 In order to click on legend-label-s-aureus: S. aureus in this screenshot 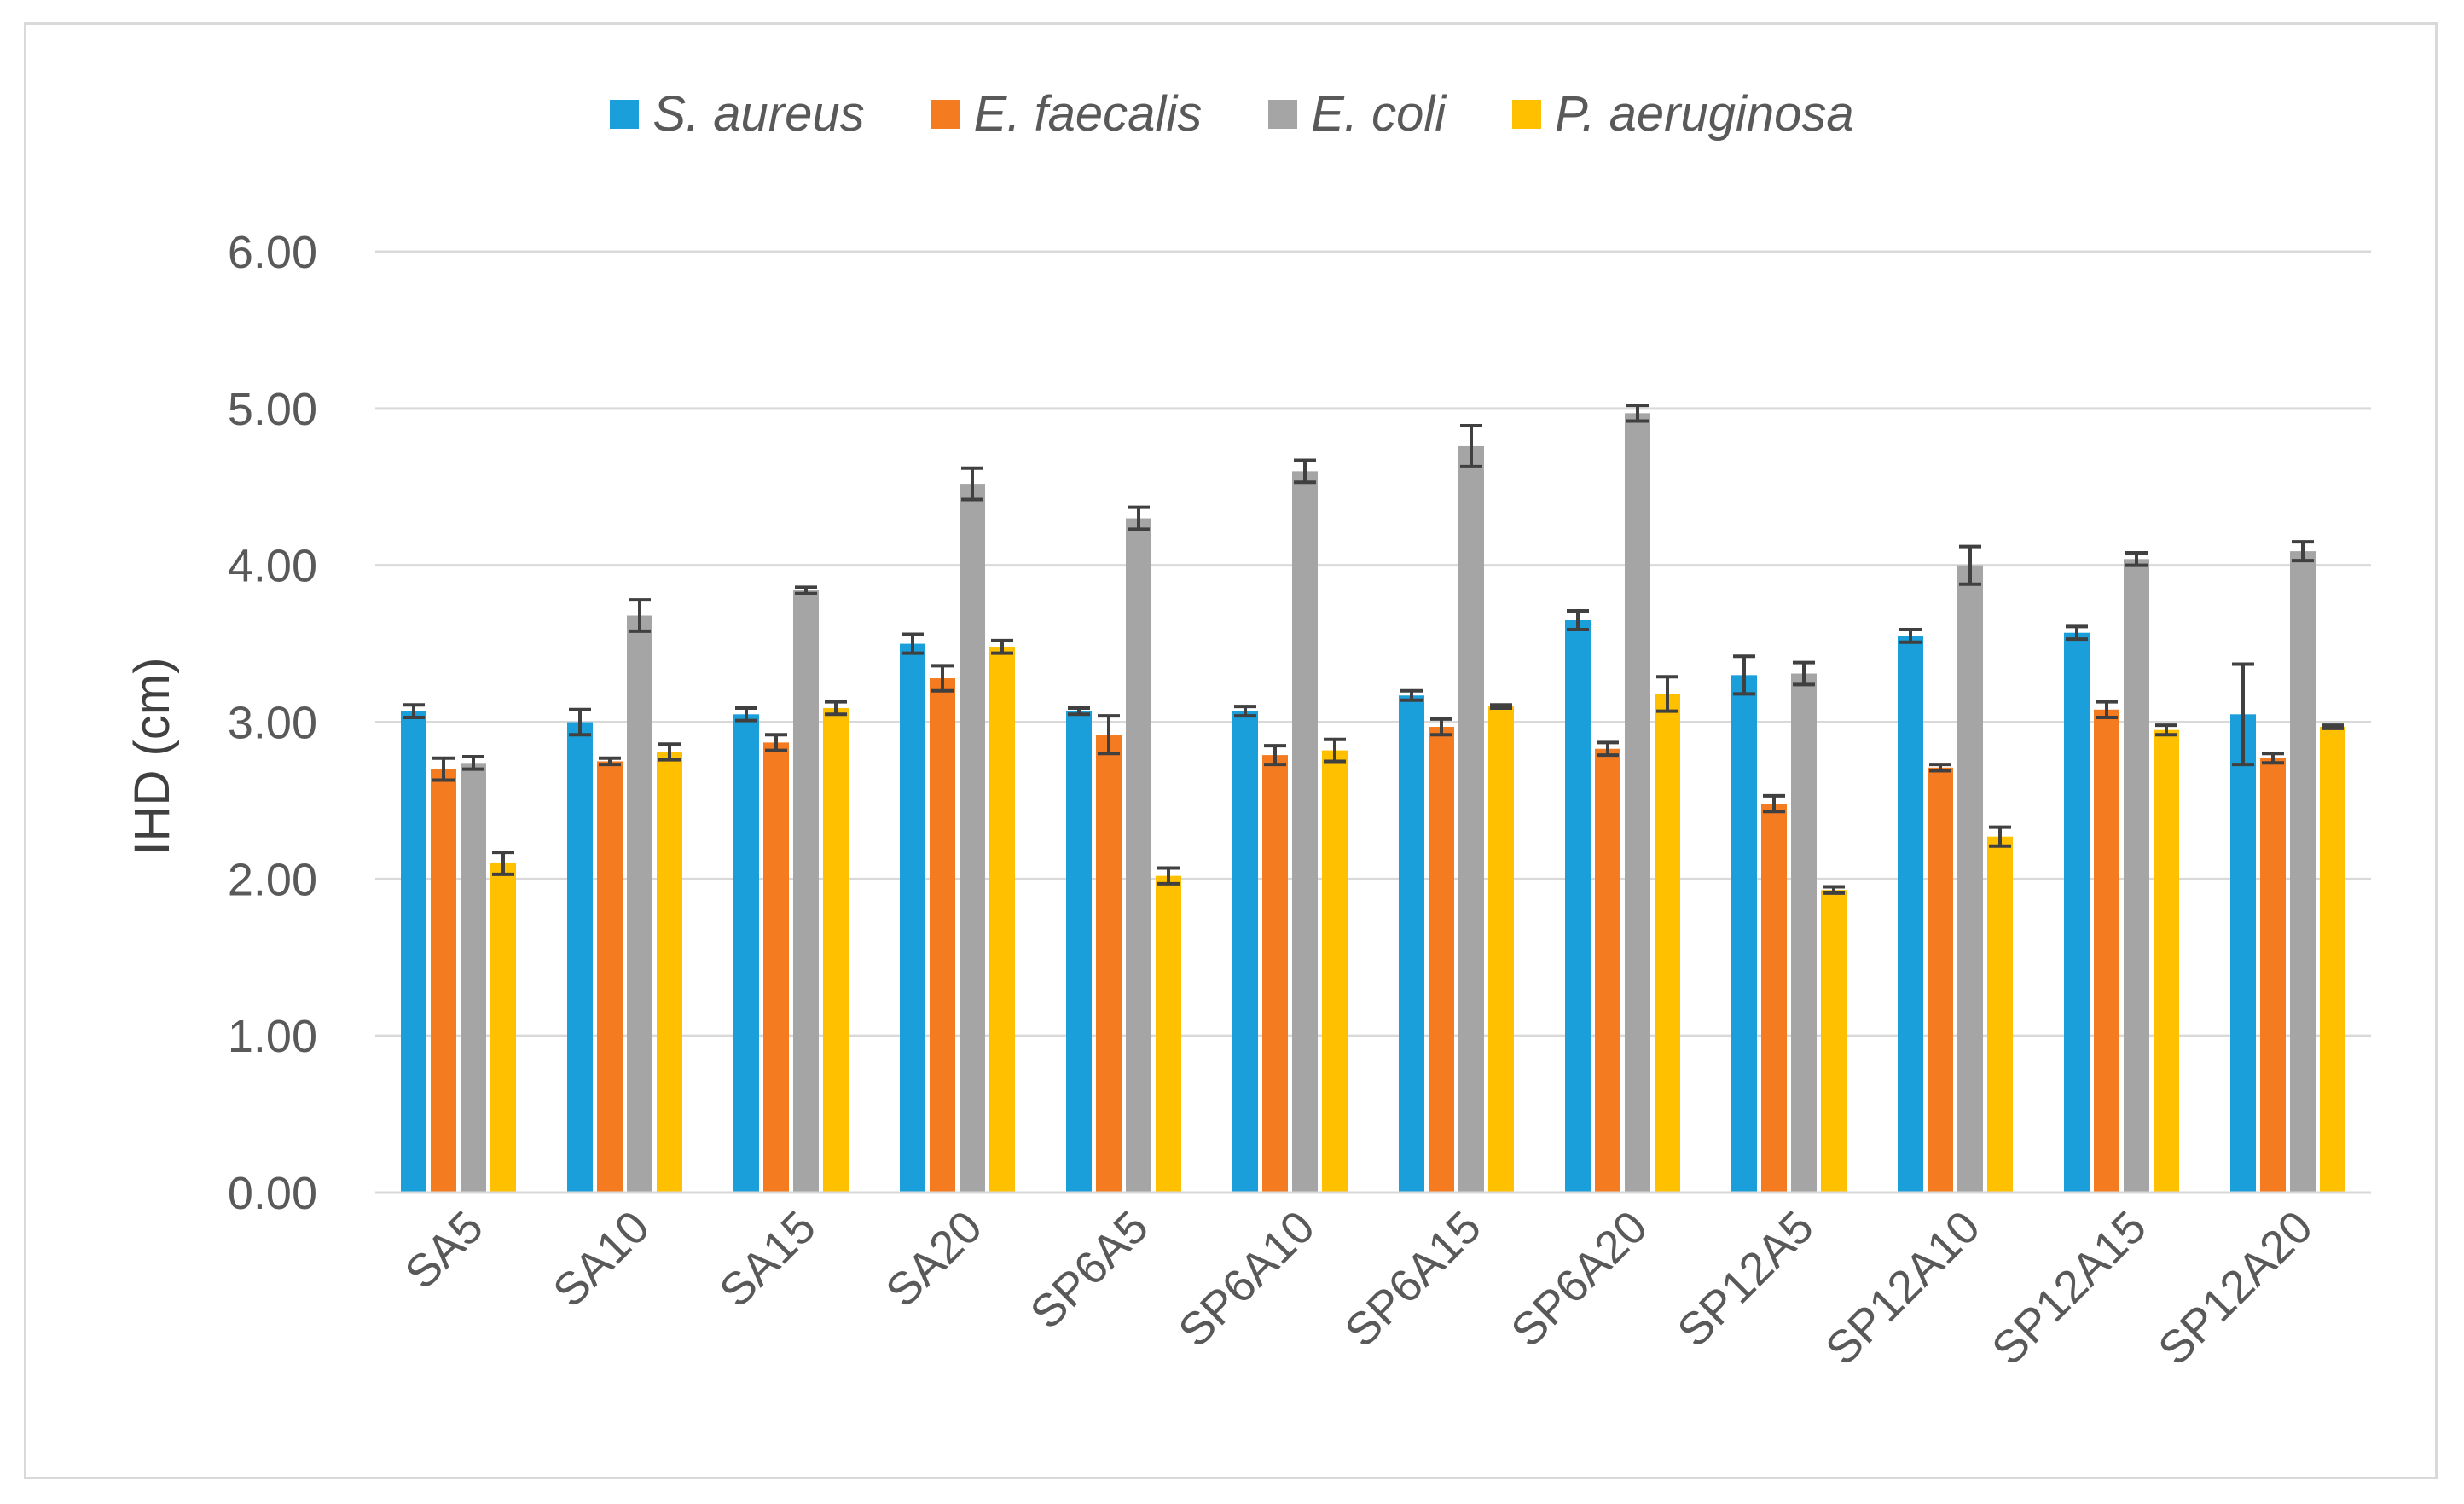, I will do `click(758, 114)`.